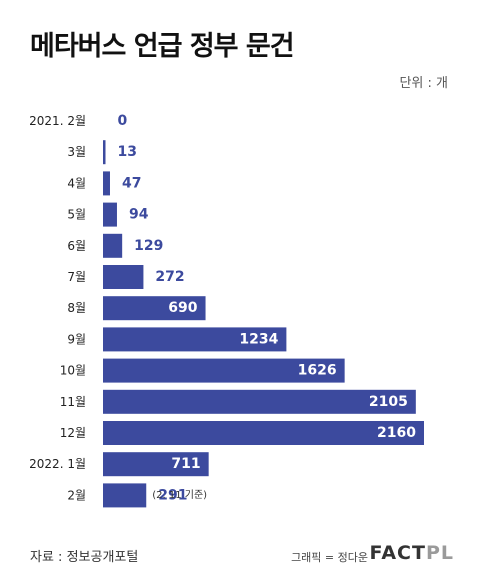 This screenshot has width=480, height=584. I want to click on source-note: 자료 : 정보공개포털, so click(84, 557).